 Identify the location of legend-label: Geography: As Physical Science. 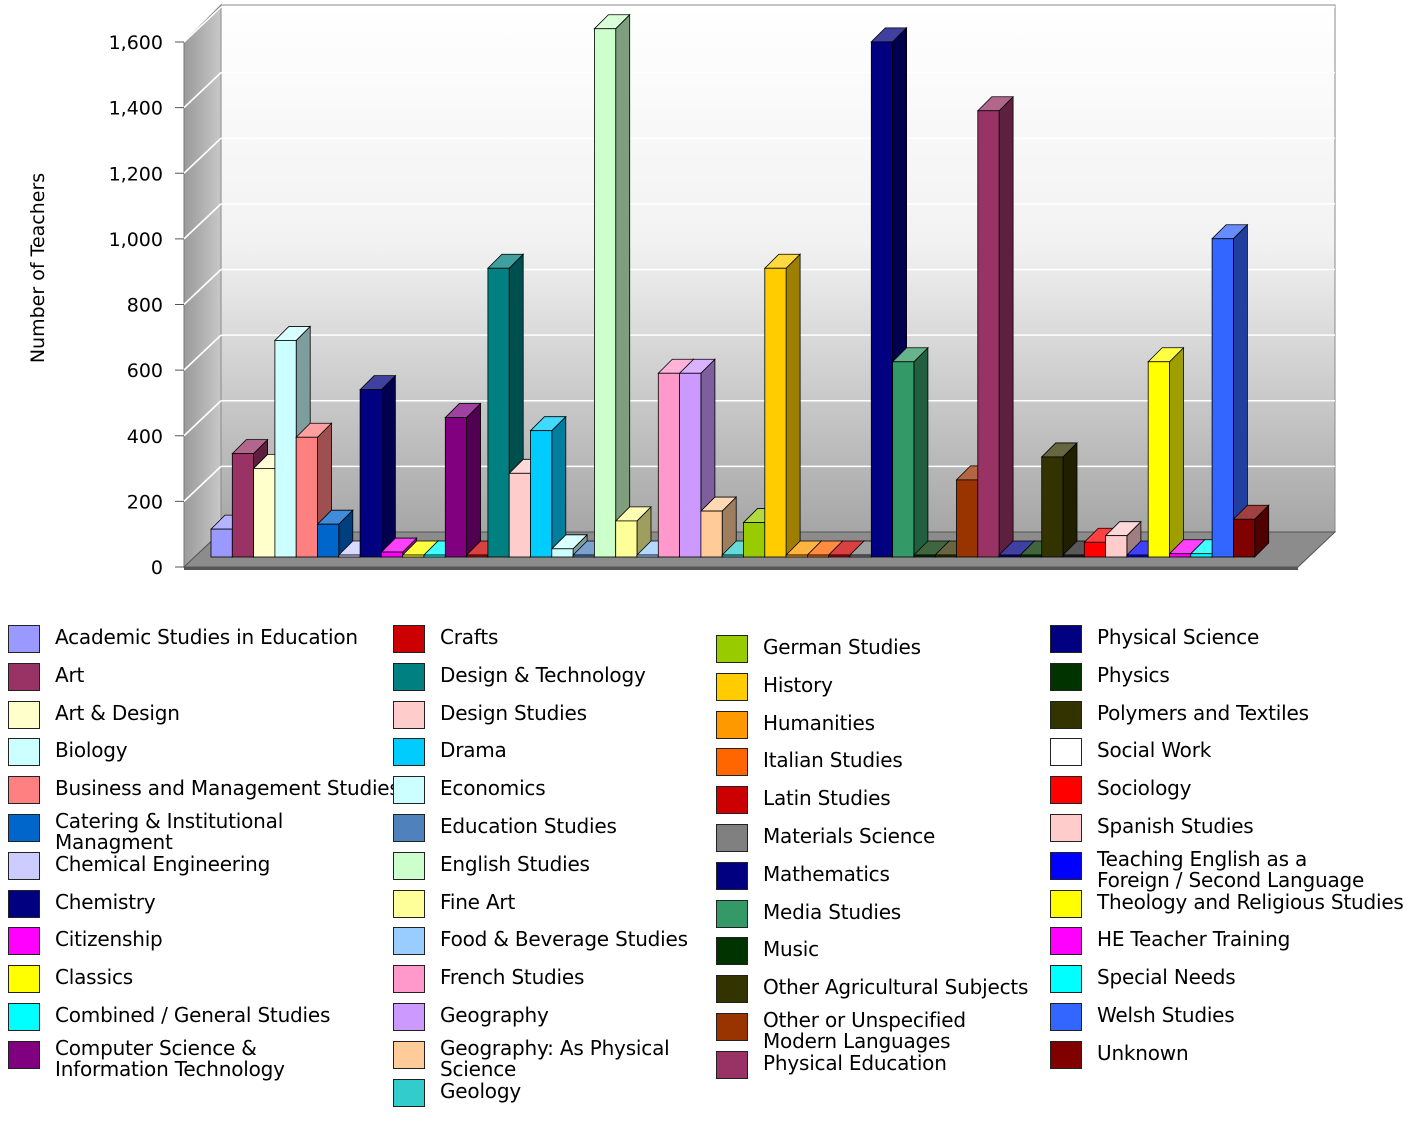
(555, 1058).